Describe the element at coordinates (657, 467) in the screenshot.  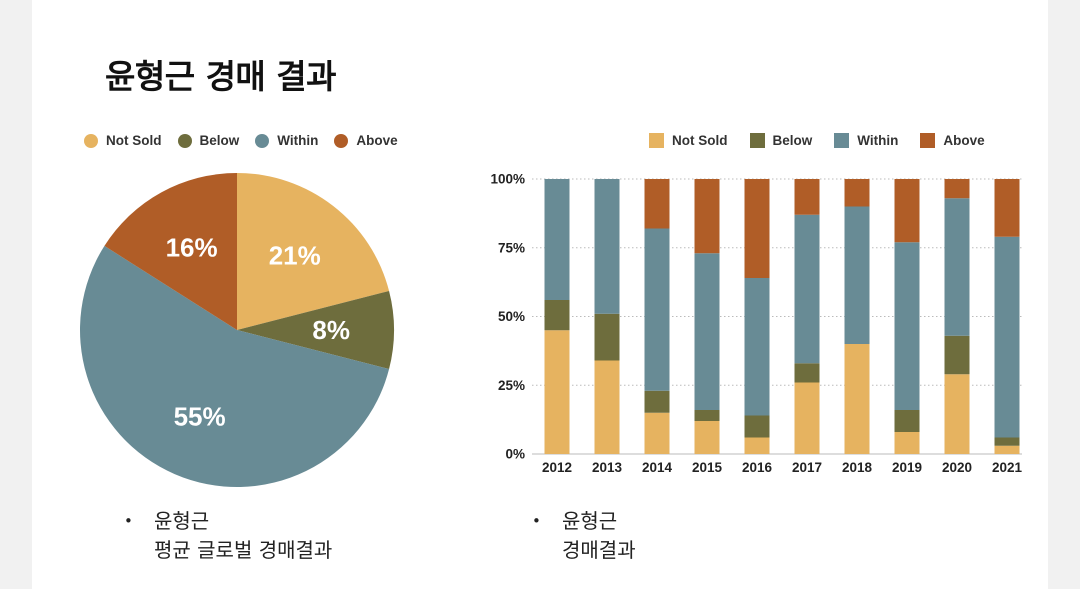
I see `x-tick-label: 2014` at that location.